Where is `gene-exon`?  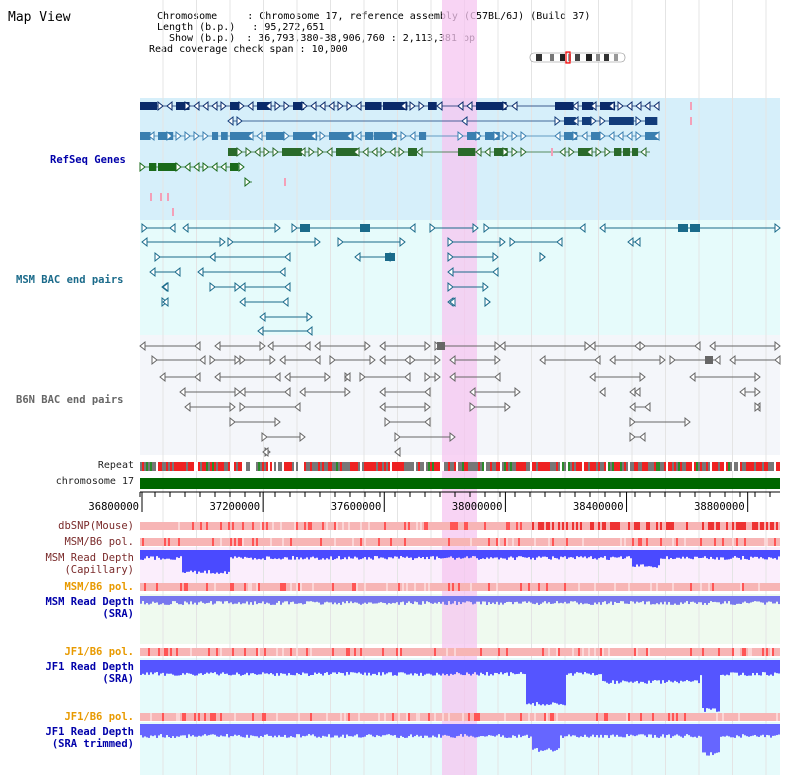 gene-exon is located at coordinates (369, 136).